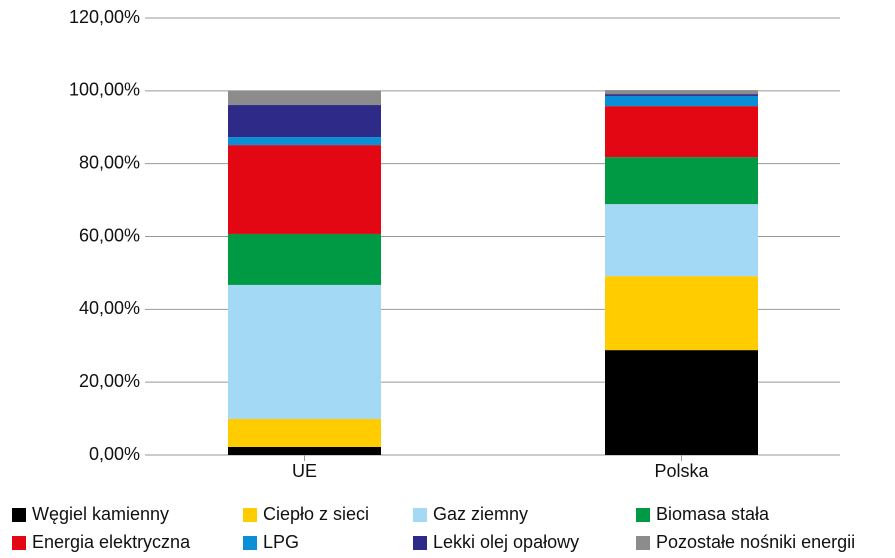 The image size is (895, 558). I want to click on y-tick-label: 80,00%, so click(109, 162).